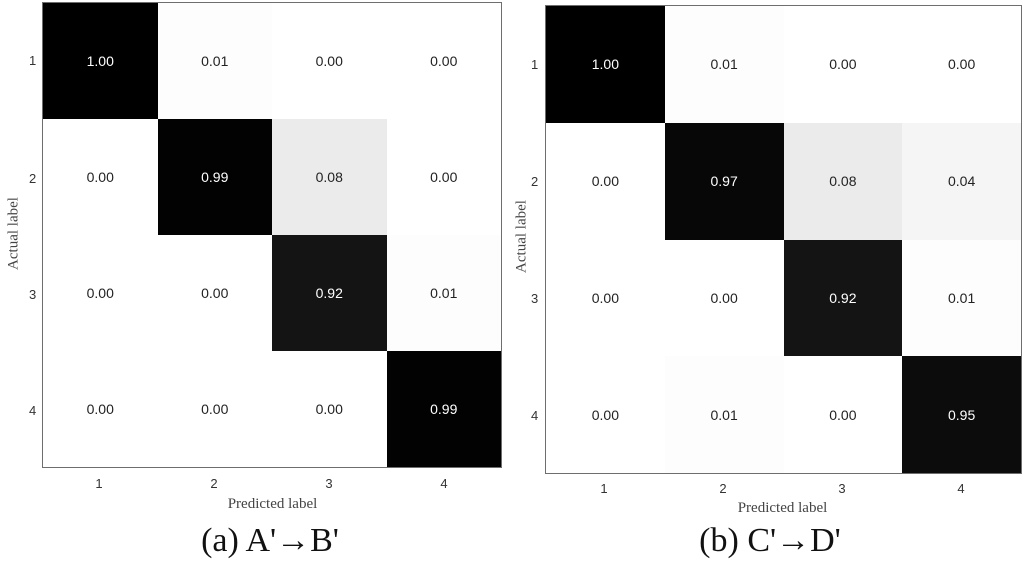  What do you see at coordinates (770, 540) in the screenshot?
I see `figure-caption: (b) C'→D'` at bounding box center [770, 540].